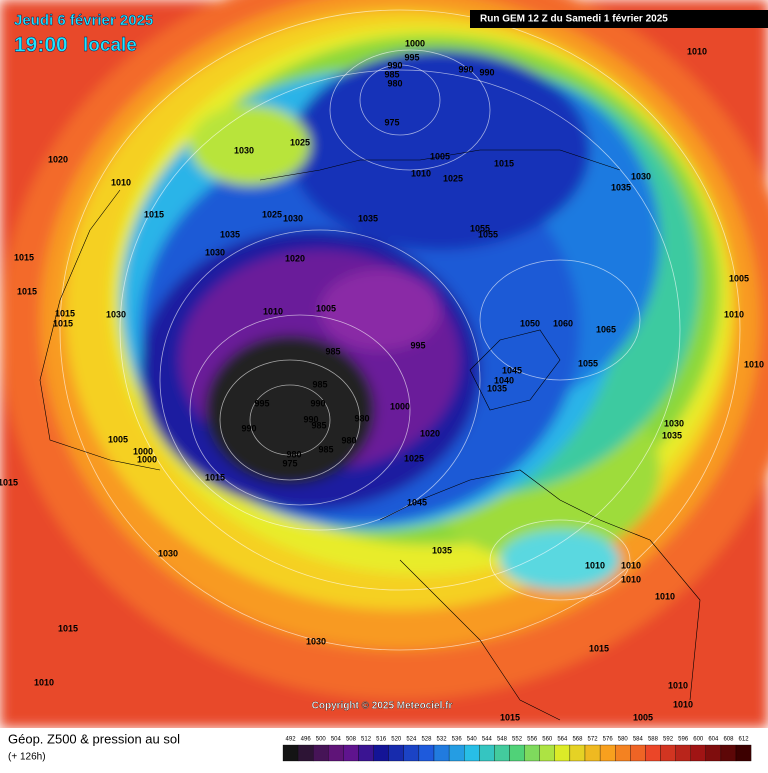 Image resolution: width=768 pixels, height=773 pixels. Describe the element at coordinates (94, 738) in the screenshot. I see `footer-title: Géop. Z500 & pression au sol` at that location.